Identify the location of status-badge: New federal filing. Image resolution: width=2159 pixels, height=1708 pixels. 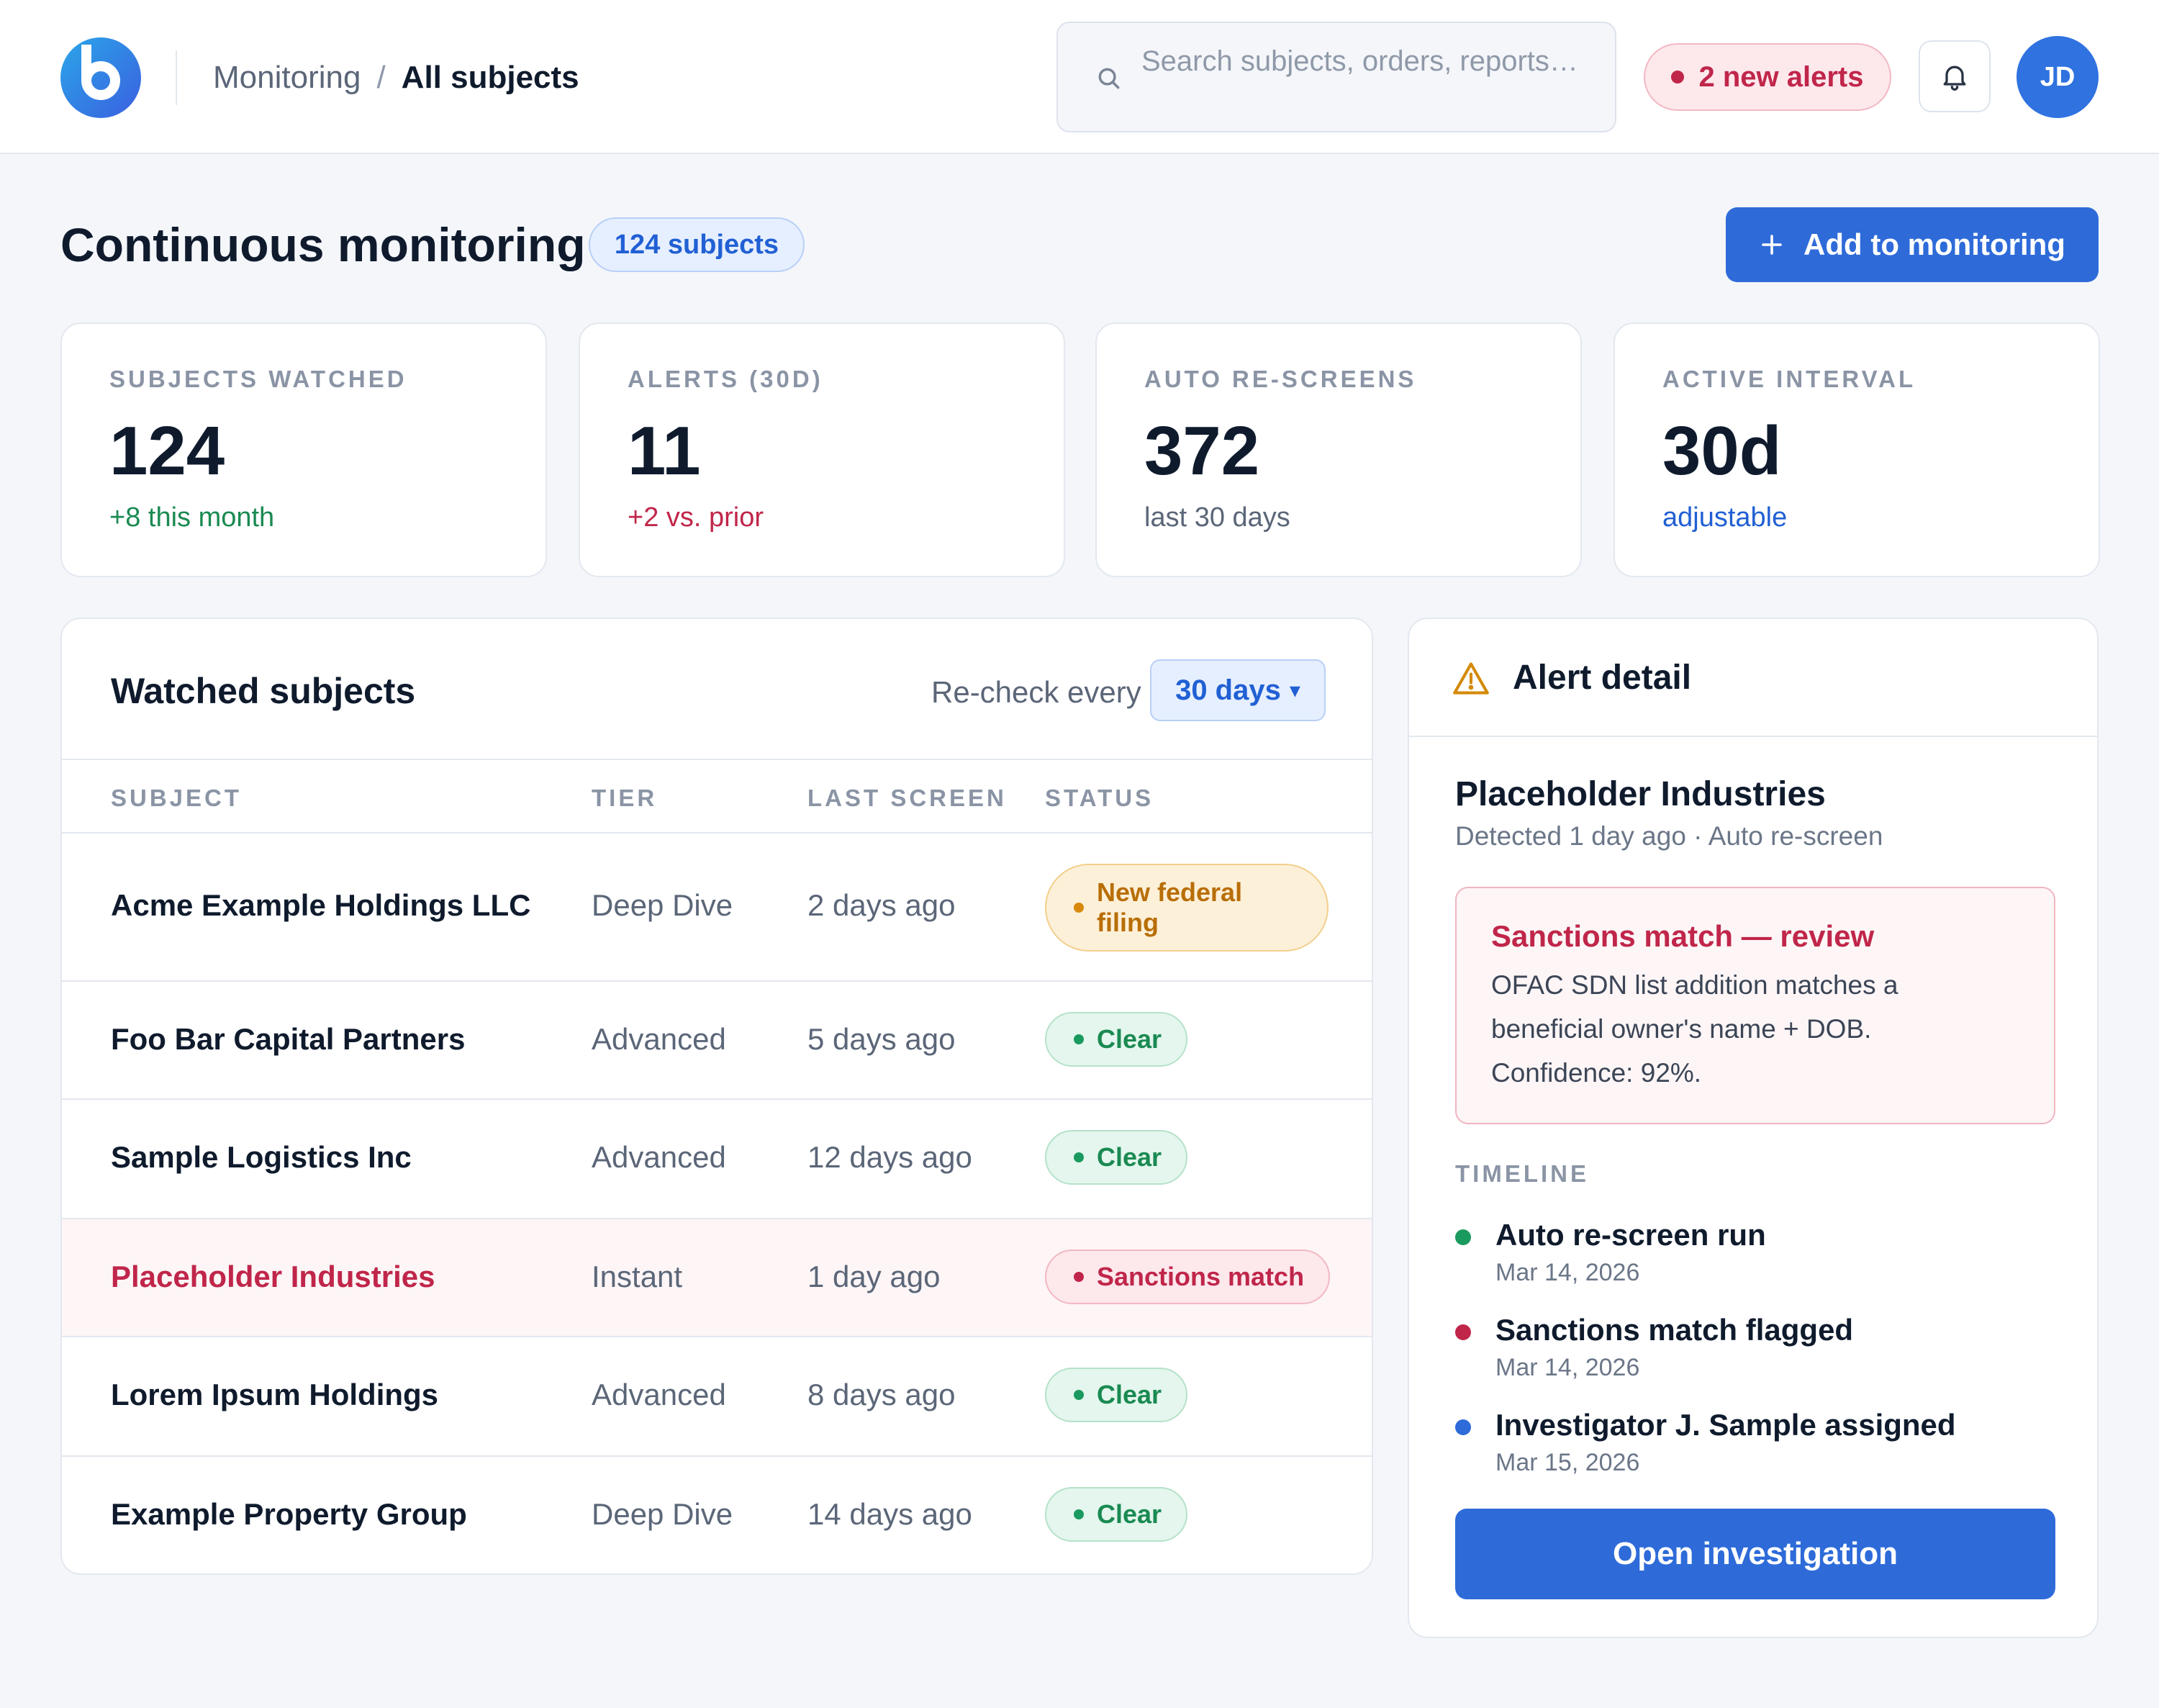
(1187, 908).